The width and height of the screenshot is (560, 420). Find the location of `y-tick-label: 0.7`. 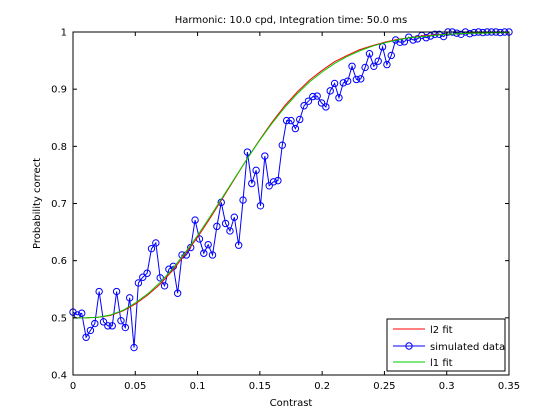

y-tick-label: 0.7 is located at coordinates (59, 204).